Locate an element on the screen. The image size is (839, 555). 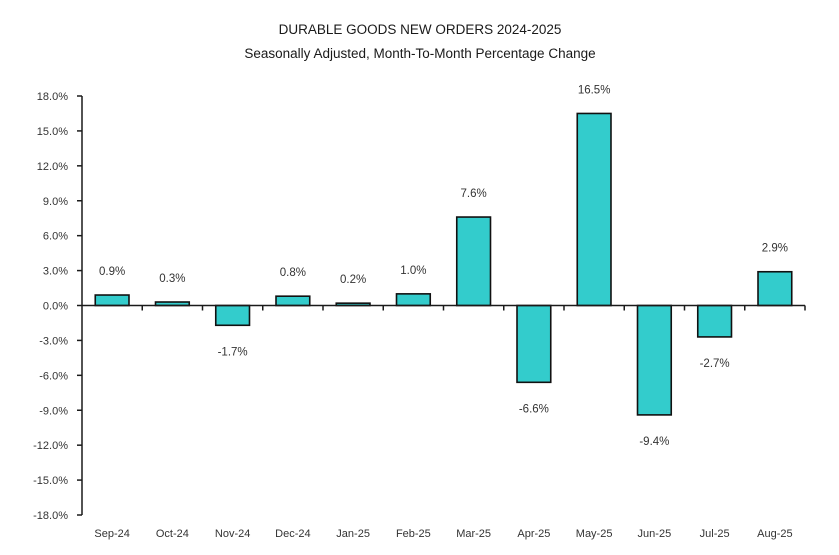
y-tick-label: -3.0% is located at coordinates (53, 341).